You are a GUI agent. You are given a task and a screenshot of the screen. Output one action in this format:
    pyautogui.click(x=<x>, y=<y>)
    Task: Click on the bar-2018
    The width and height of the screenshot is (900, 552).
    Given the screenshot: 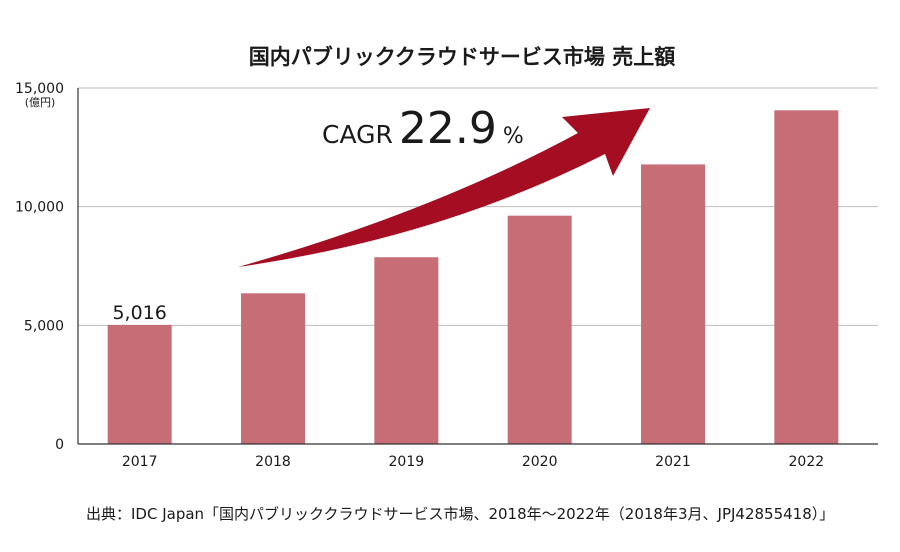 What is the action you would take?
    pyautogui.click(x=273, y=368)
    